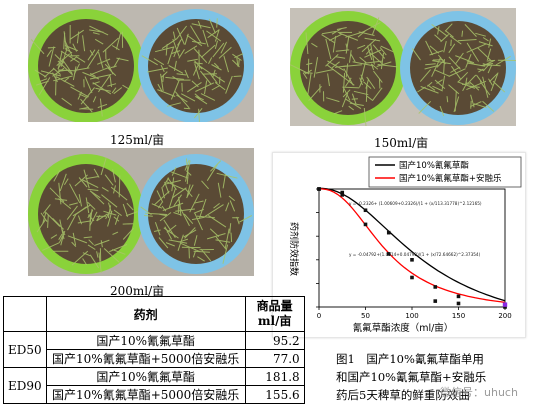 This screenshot has height=420, width=560. What do you see at coordinates (458, 316) in the screenshot?
I see `x-tick-label: 150` at bounding box center [458, 316].